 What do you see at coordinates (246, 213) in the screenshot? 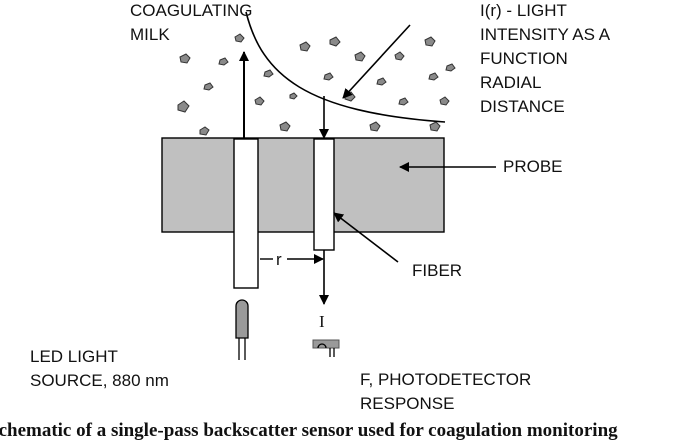
I see `source-fiber` at bounding box center [246, 213].